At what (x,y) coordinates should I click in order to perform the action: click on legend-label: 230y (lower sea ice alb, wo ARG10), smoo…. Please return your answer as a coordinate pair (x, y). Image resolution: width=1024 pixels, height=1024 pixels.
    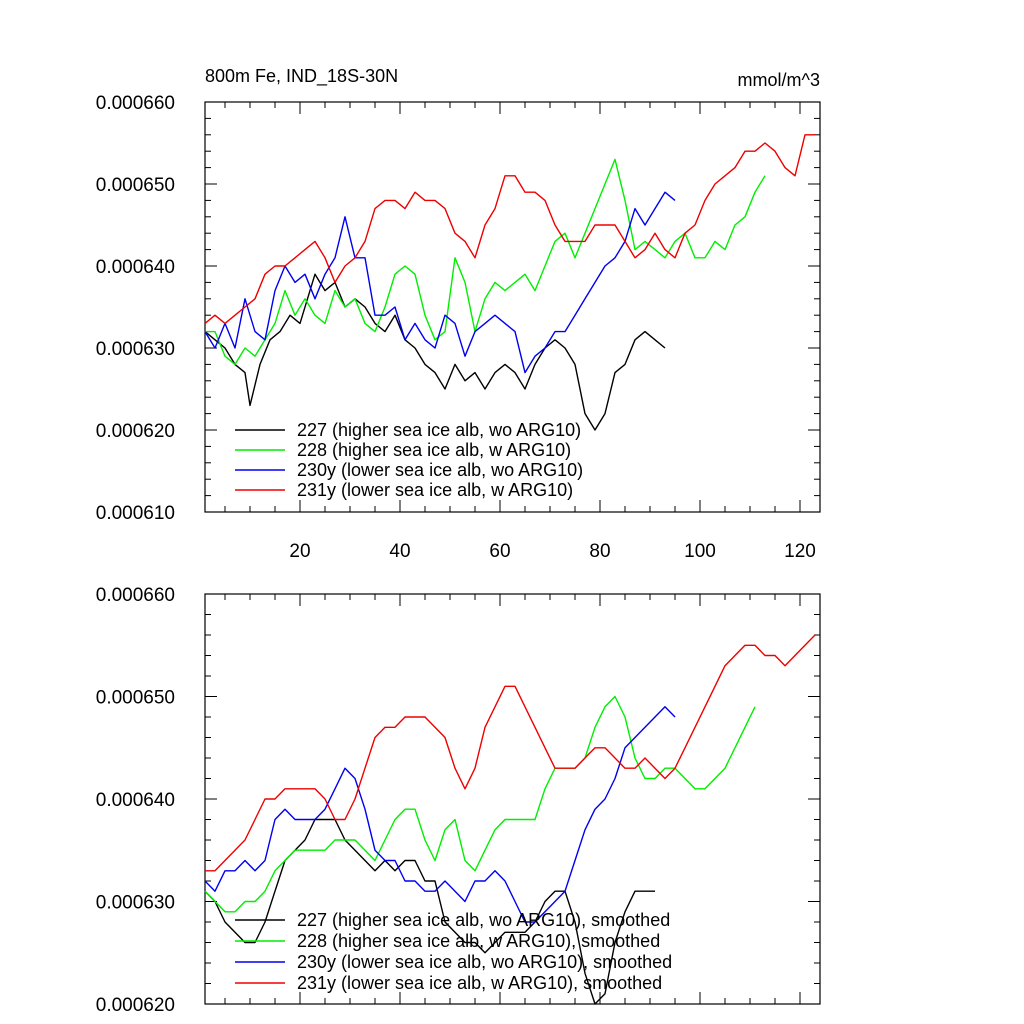
    Looking at the image, I should click on (484, 962).